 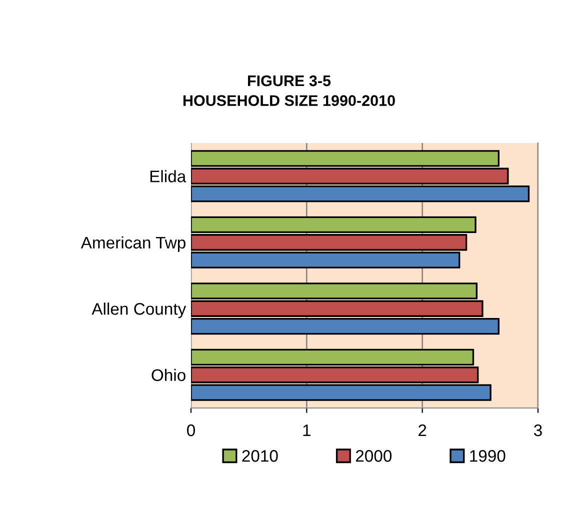 What do you see at coordinates (191, 430) in the screenshot?
I see `x-tick-label: 0` at bounding box center [191, 430].